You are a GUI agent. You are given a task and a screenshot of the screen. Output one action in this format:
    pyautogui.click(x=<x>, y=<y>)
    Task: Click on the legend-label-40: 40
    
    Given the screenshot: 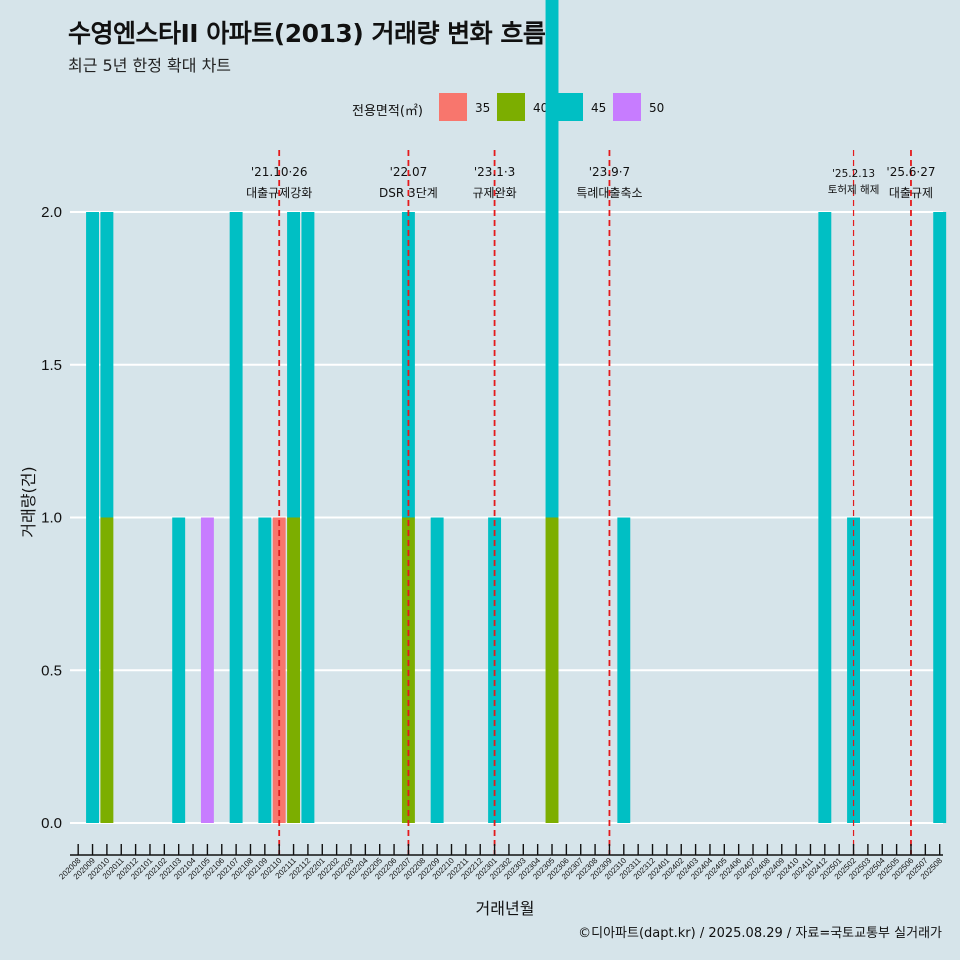 What is the action you would take?
    pyautogui.click(x=541, y=108)
    